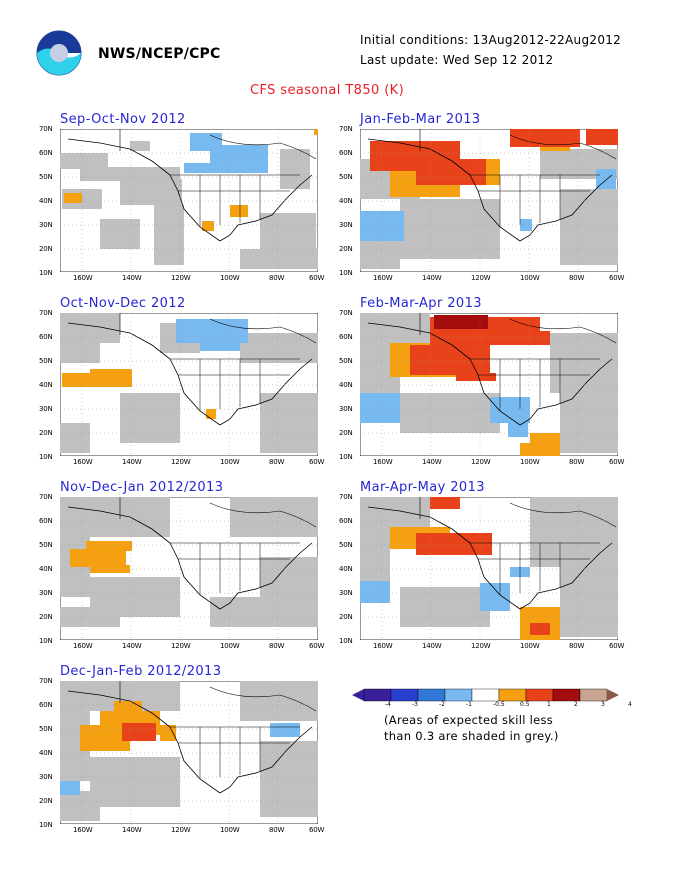 The image size is (680, 880). Describe the element at coordinates (189, 200) in the screenshot. I see `map-son` at that location.